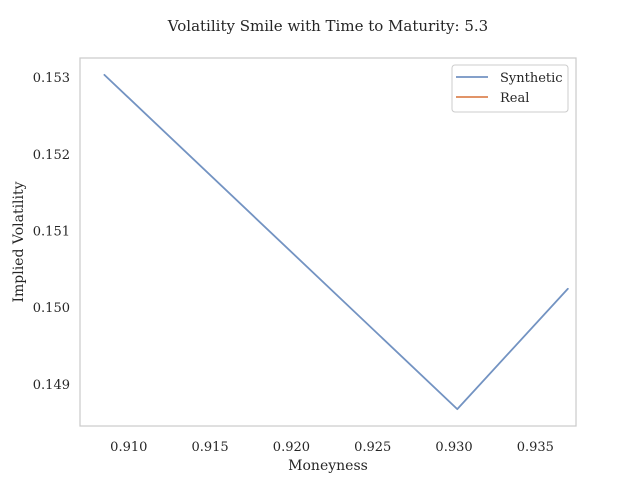 The width and height of the screenshot is (640, 480). What do you see at coordinates (209, 447) in the screenshot?
I see `x-tick-label: 0.915` at bounding box center [209, 447].